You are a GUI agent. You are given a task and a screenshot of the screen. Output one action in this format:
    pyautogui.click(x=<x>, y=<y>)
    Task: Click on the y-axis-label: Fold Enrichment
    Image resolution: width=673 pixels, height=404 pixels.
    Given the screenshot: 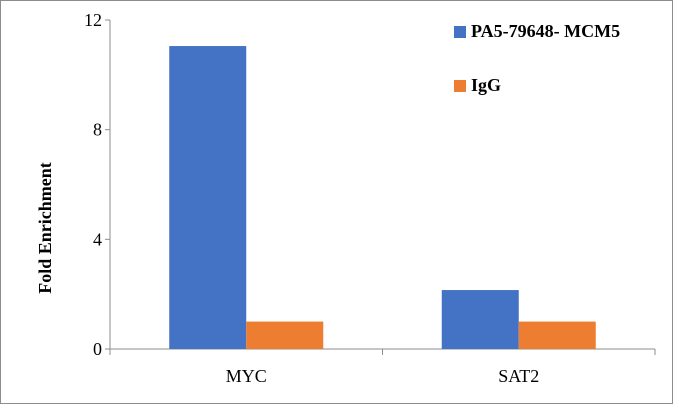 What is the action you would take?
    pyautogui.click(x=45, y=228)
    